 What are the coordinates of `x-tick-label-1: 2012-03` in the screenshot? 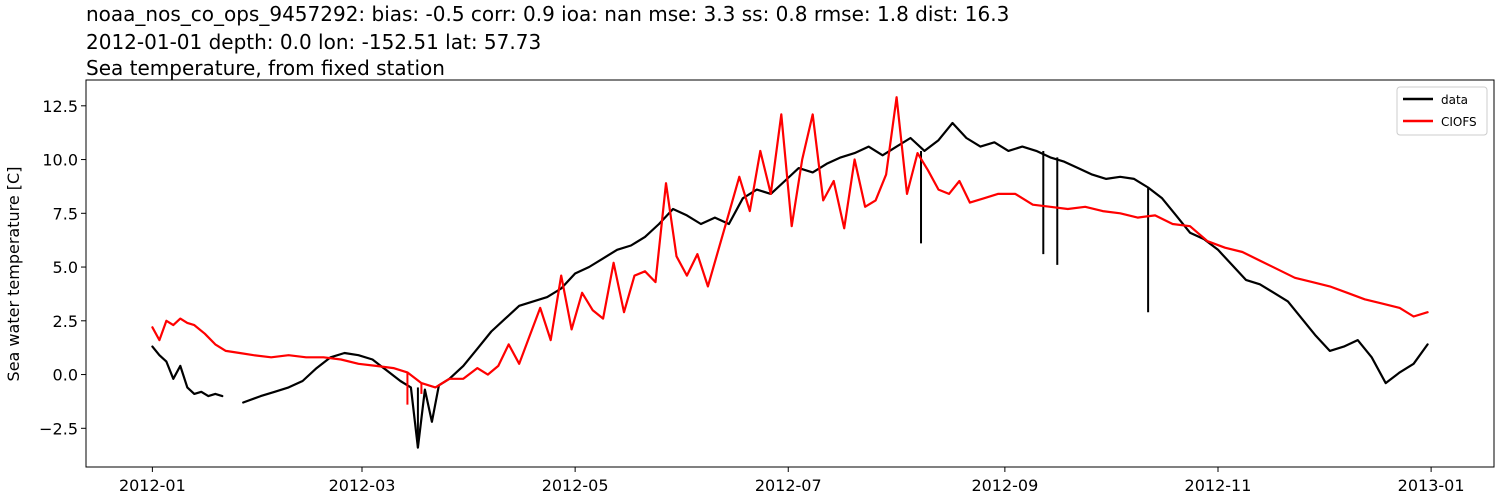 It's located at (362, 485).